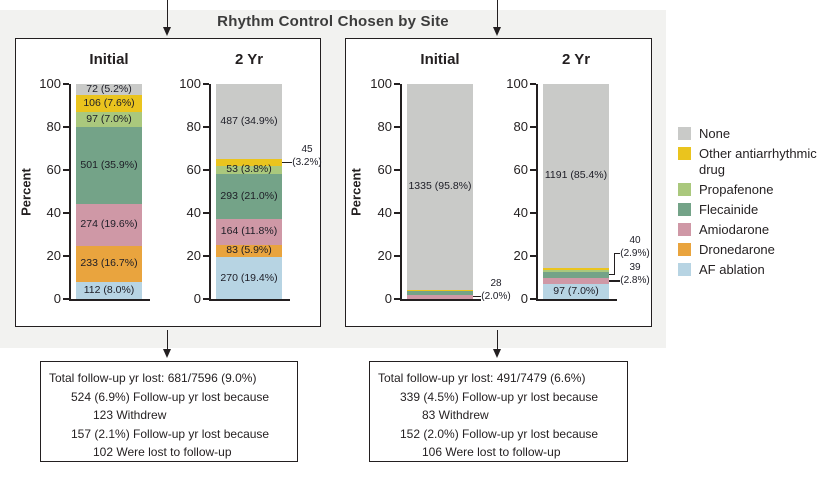  What do you see at coordinates (249, 277) in the screenshot?
I see `segment-value-label: 270 (19.4%)` at bounding box center [249, 277].